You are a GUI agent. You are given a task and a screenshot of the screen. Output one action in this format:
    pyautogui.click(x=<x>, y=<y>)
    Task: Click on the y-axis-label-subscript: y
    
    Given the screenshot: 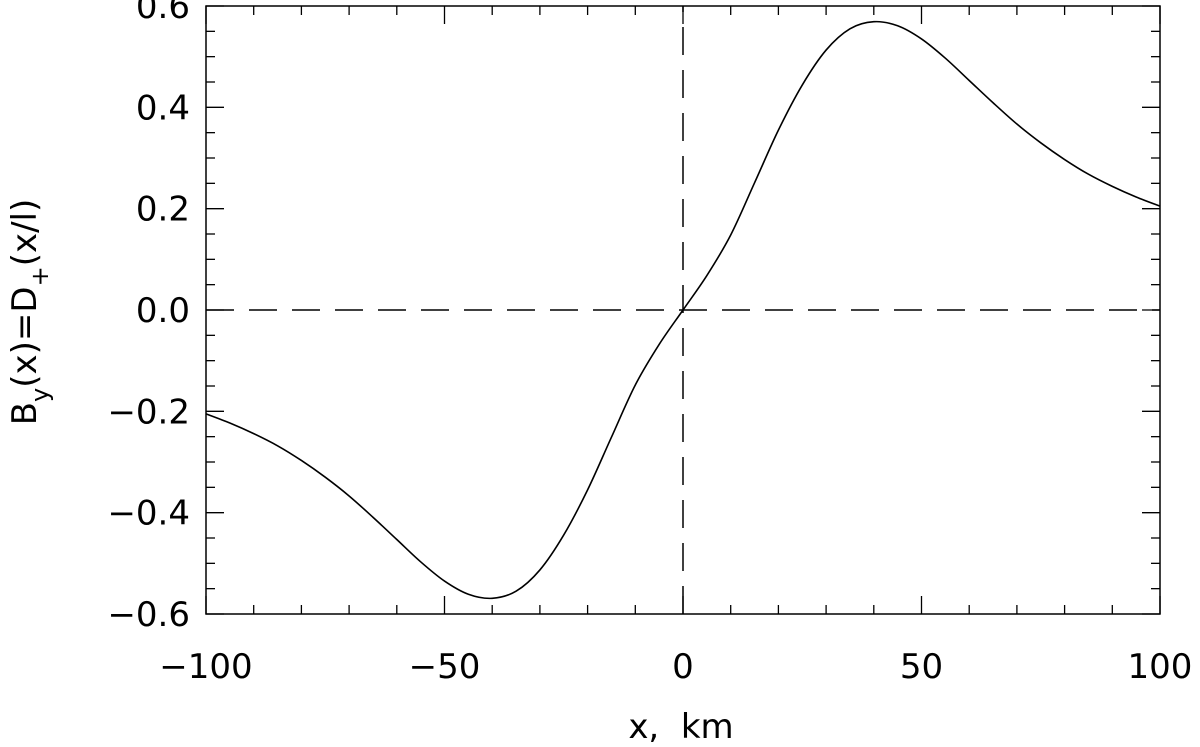 What is the action you would take?
    pyautogui.click(x=40, y=395)
    